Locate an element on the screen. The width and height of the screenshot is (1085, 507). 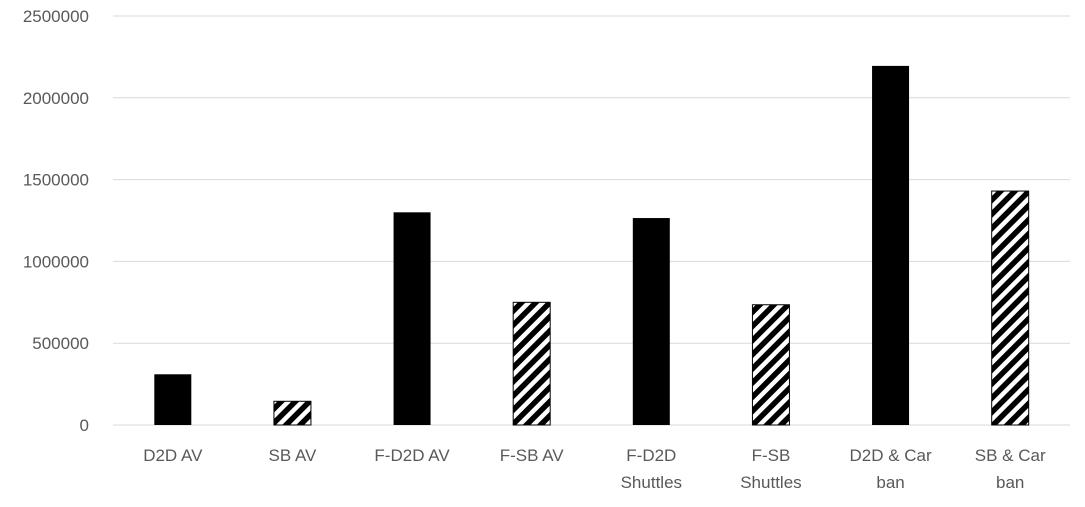
x-category-label: D2D & Car is located at coordinates (890, 455).